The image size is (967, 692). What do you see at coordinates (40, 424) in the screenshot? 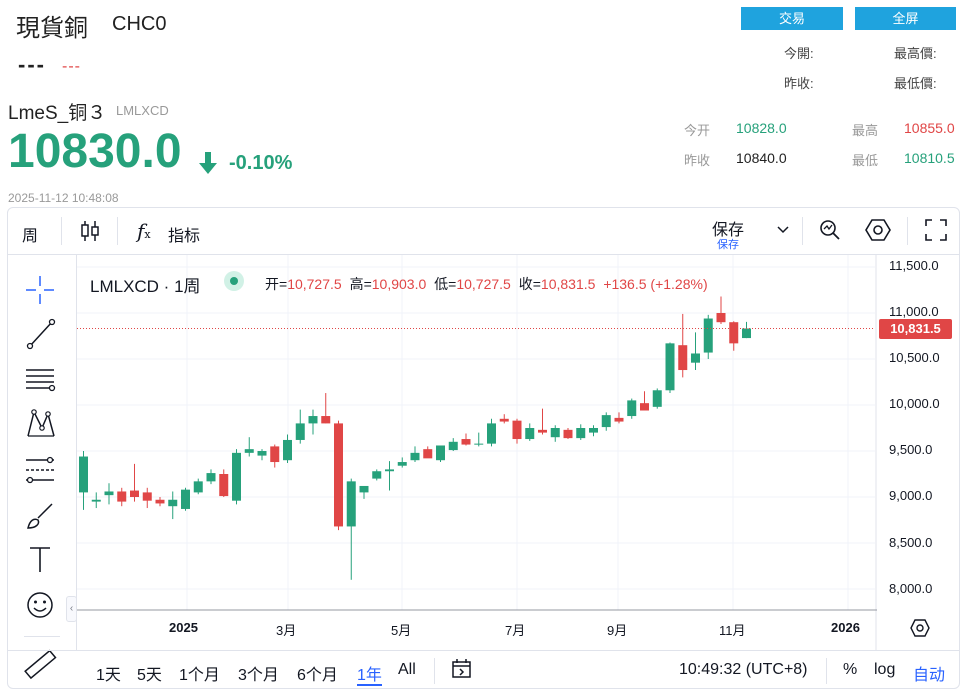
I see `pattern-icon` at bounding box center [40, 424].